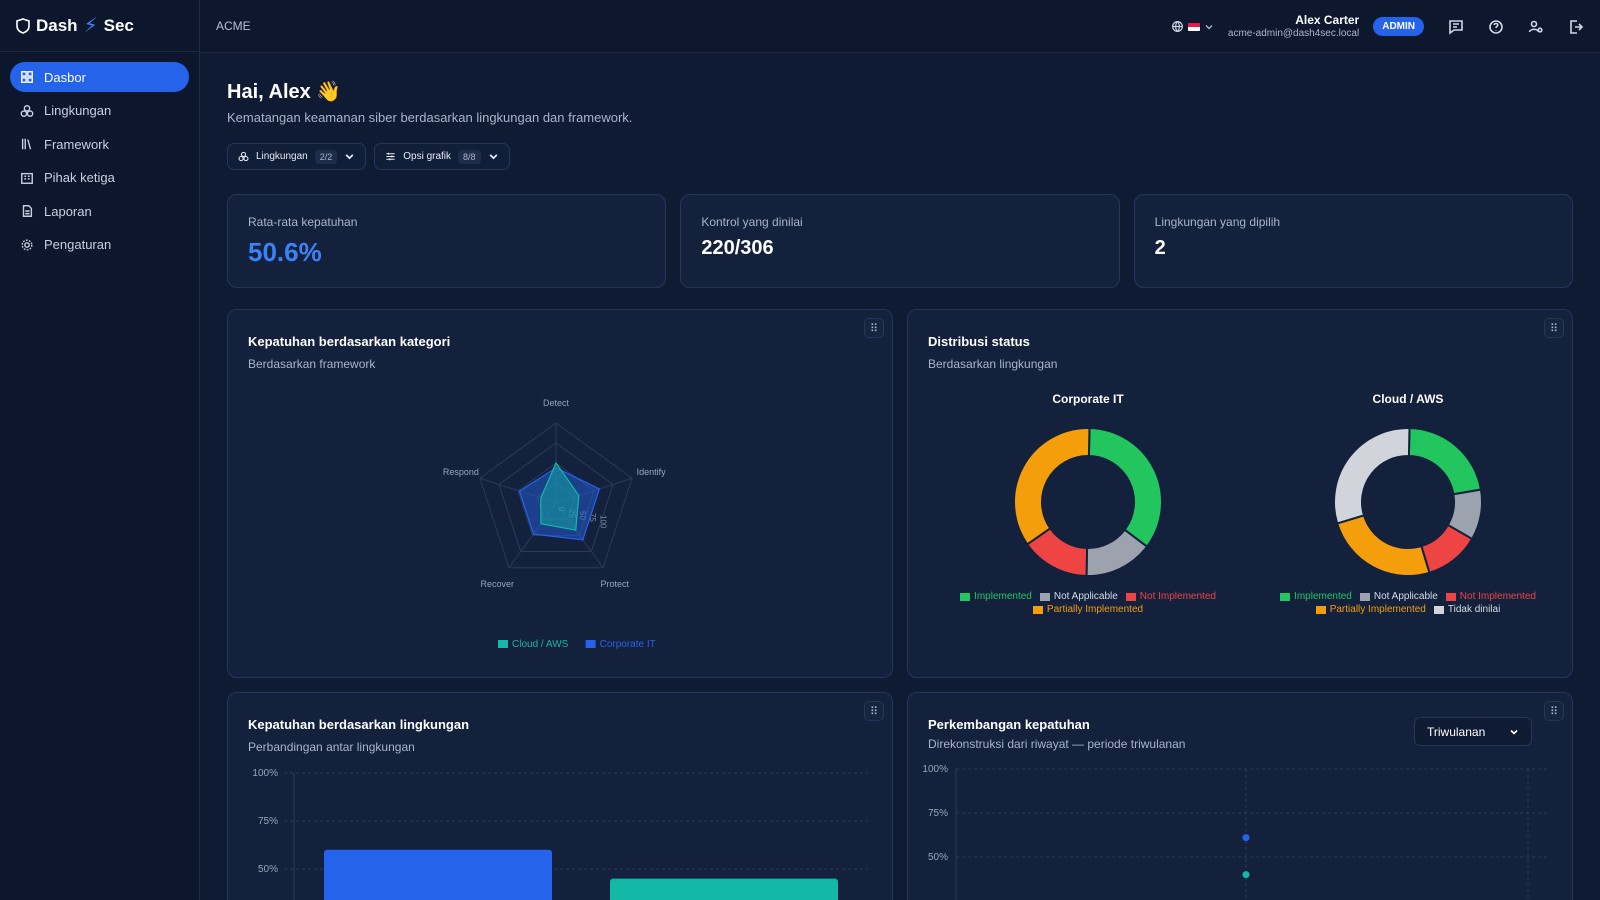  I want to click on stat-value: 2, so click(1160, 248).